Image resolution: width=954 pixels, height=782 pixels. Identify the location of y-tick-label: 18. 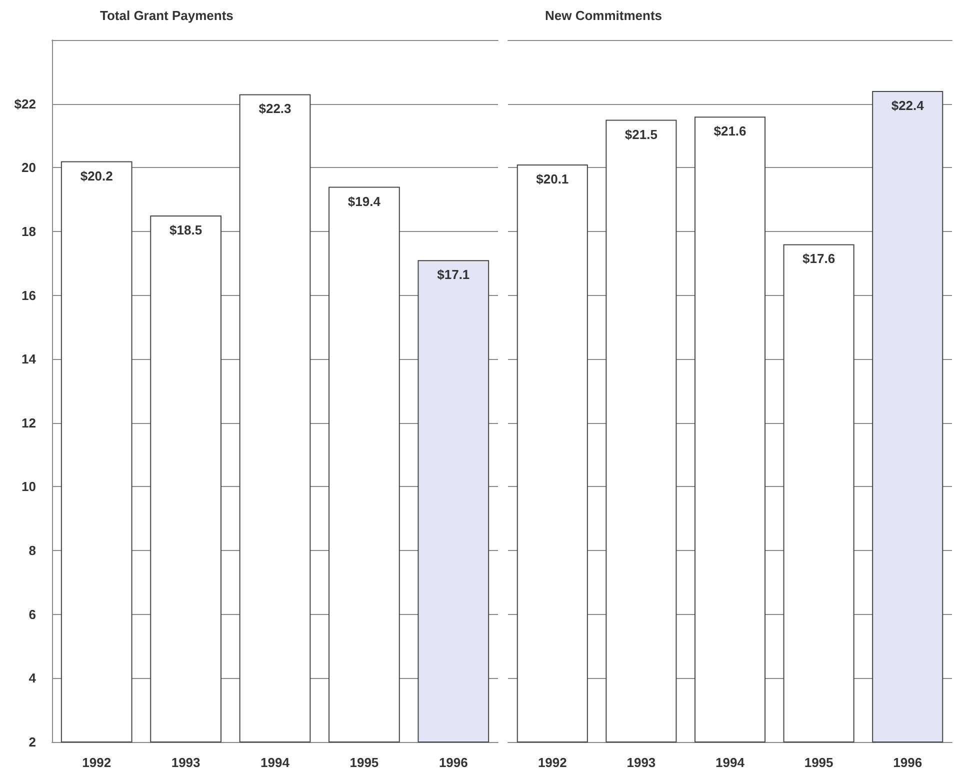
(29, 231).